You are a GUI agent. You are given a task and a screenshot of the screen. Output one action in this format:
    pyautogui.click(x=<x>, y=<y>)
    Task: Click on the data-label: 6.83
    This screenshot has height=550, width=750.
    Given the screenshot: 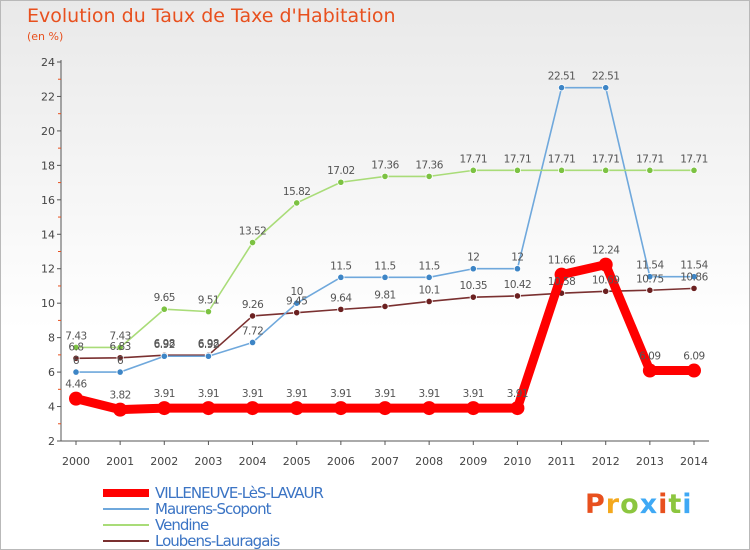 What is the action you would take?
    pyautogui.click(x=119, y=347)
    